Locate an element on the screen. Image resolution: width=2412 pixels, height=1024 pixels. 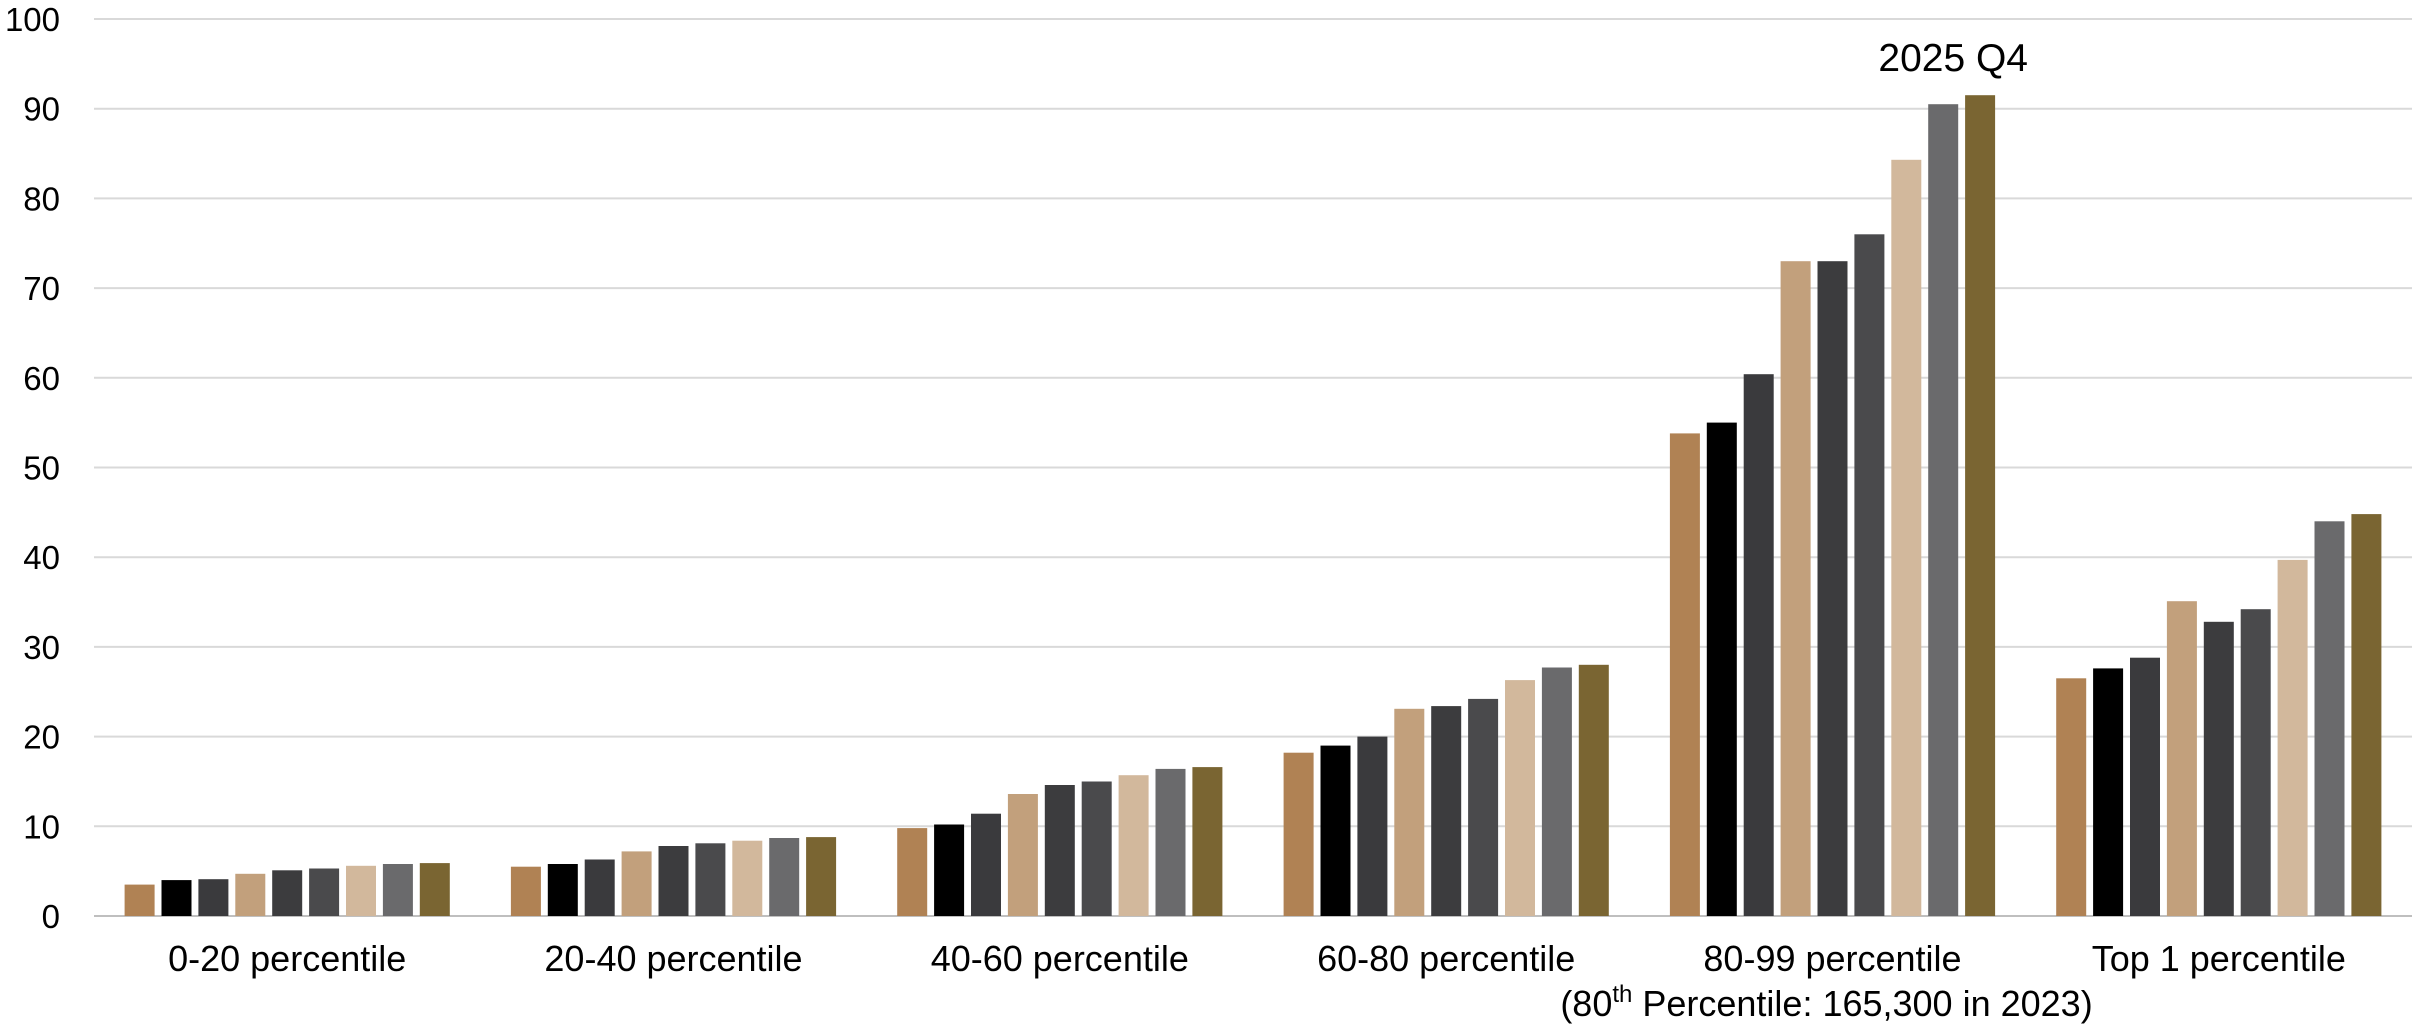
x-category-label: Top 1 percentile is located at coordinates (2219, 958).